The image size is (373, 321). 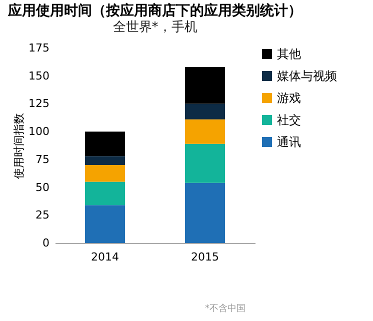 I want to click on text: *不含中国, so click(x=225, y=308).